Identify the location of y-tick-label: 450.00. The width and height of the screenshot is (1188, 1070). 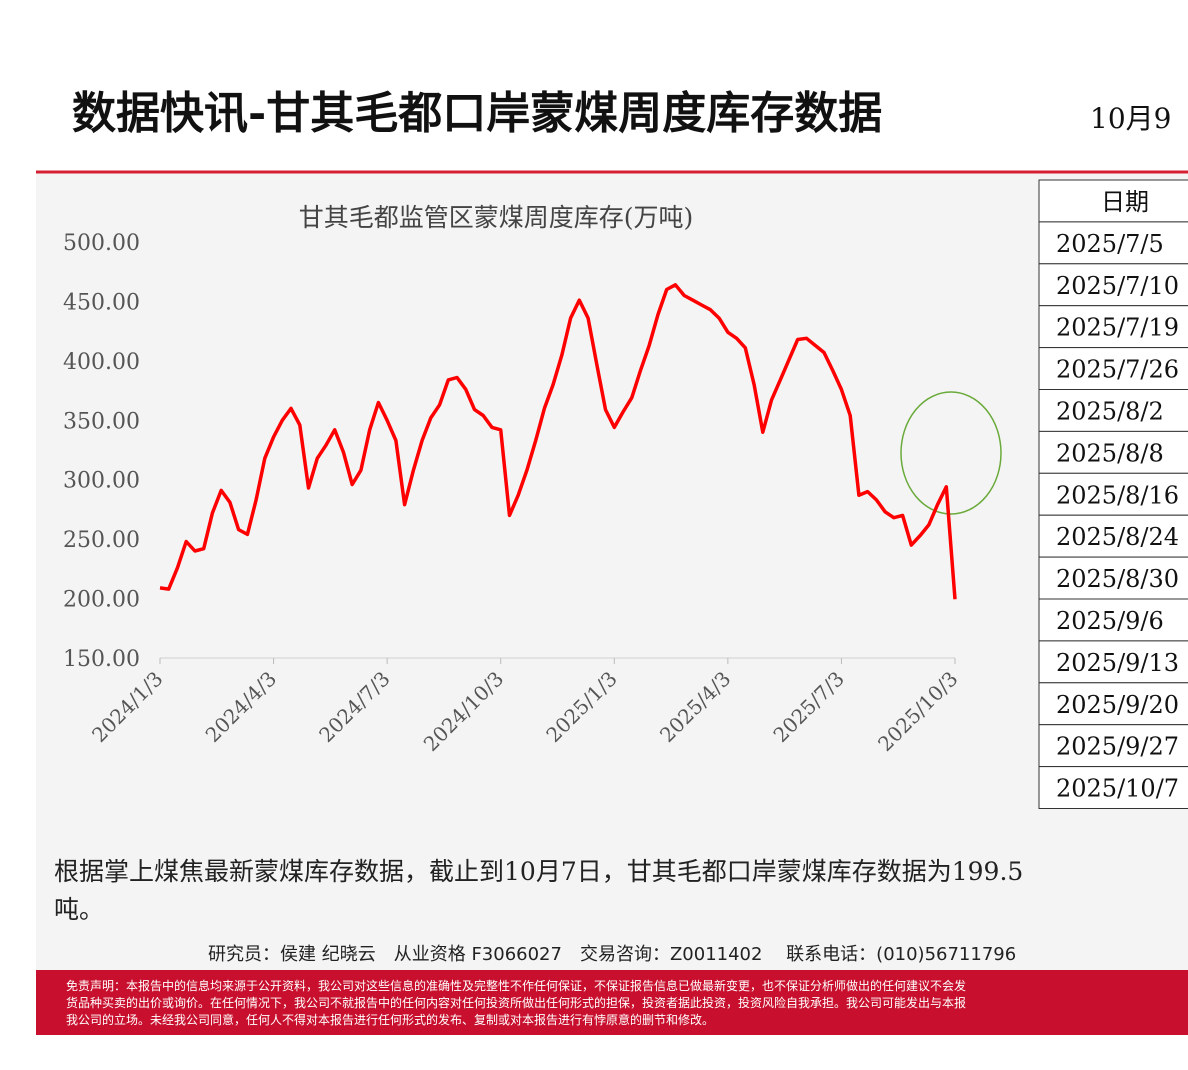
(101, 302).